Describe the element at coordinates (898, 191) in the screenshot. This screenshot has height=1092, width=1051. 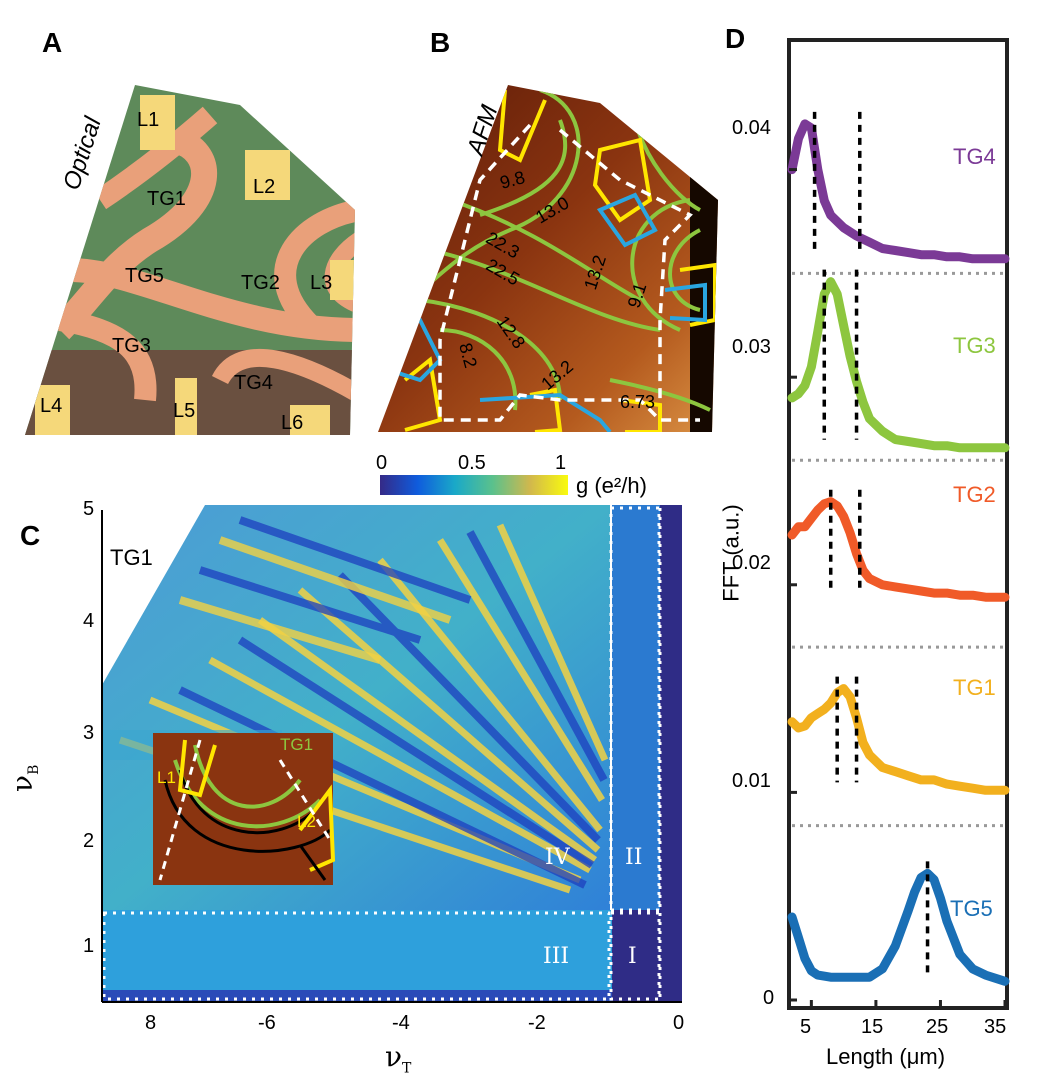
I see `series-line-tg4` at that location.